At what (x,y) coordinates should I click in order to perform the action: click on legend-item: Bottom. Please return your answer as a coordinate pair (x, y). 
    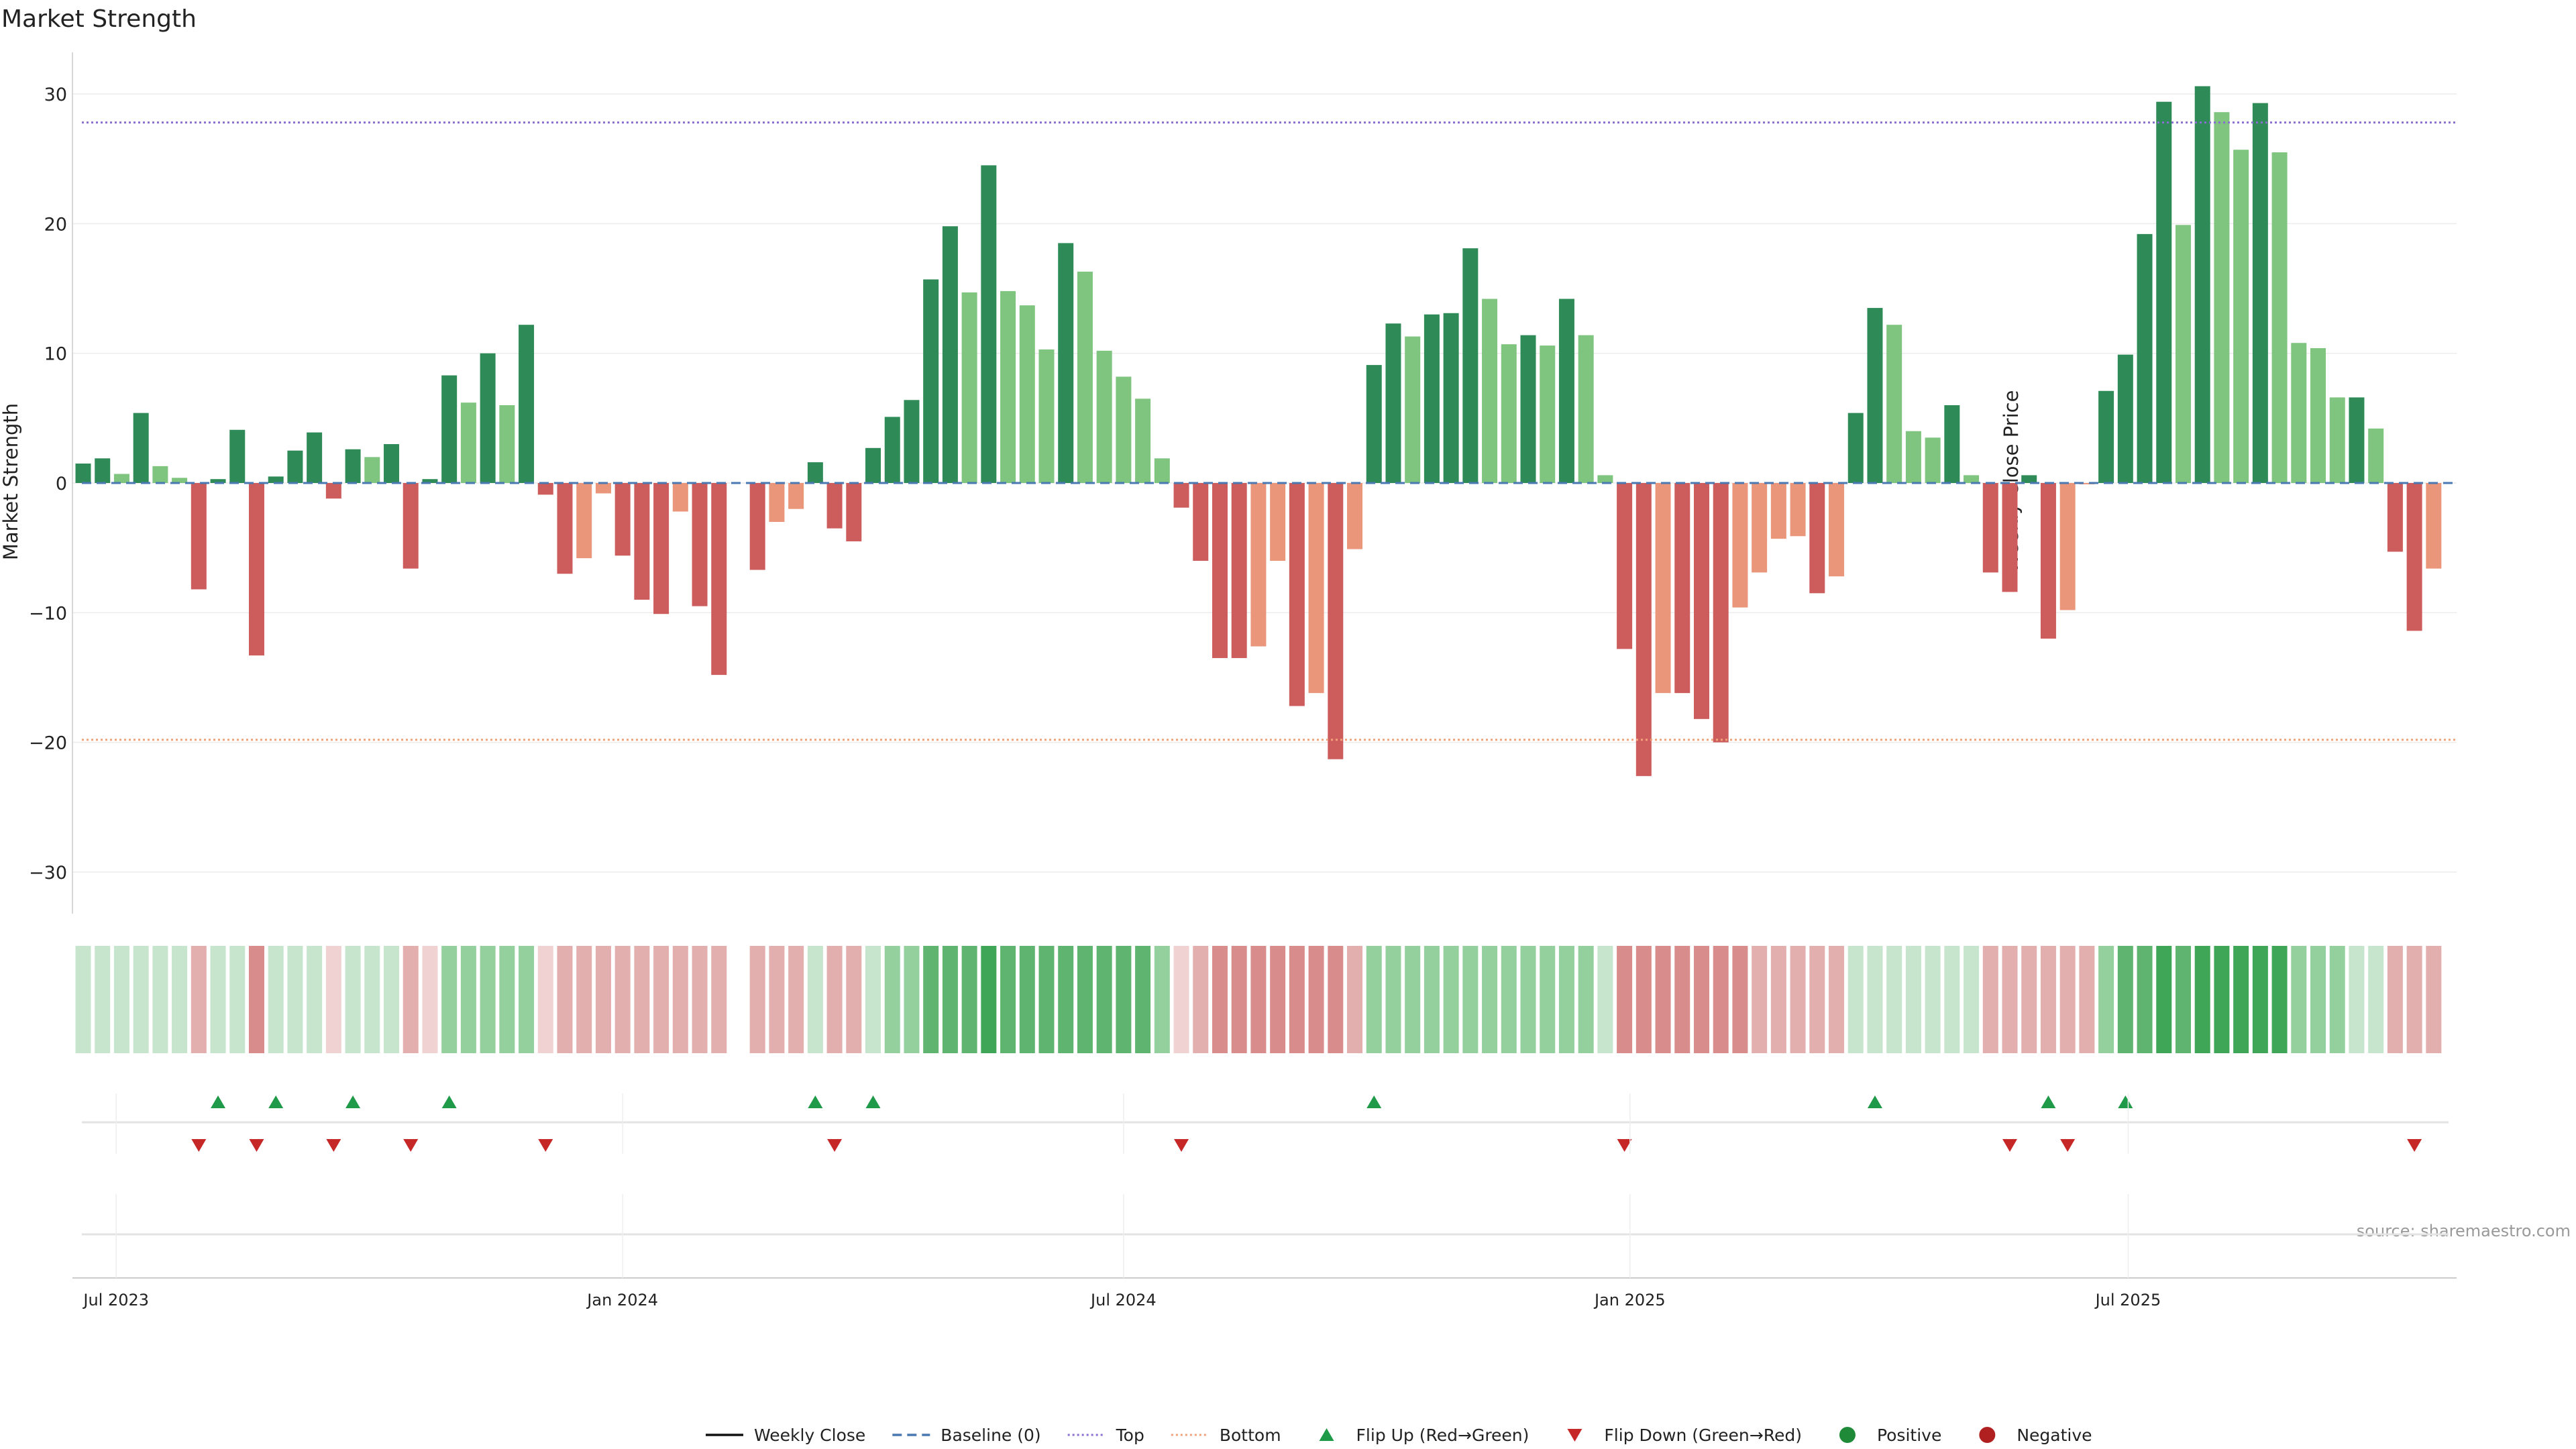
    Looking at the image, I should click on (1226, 1435).